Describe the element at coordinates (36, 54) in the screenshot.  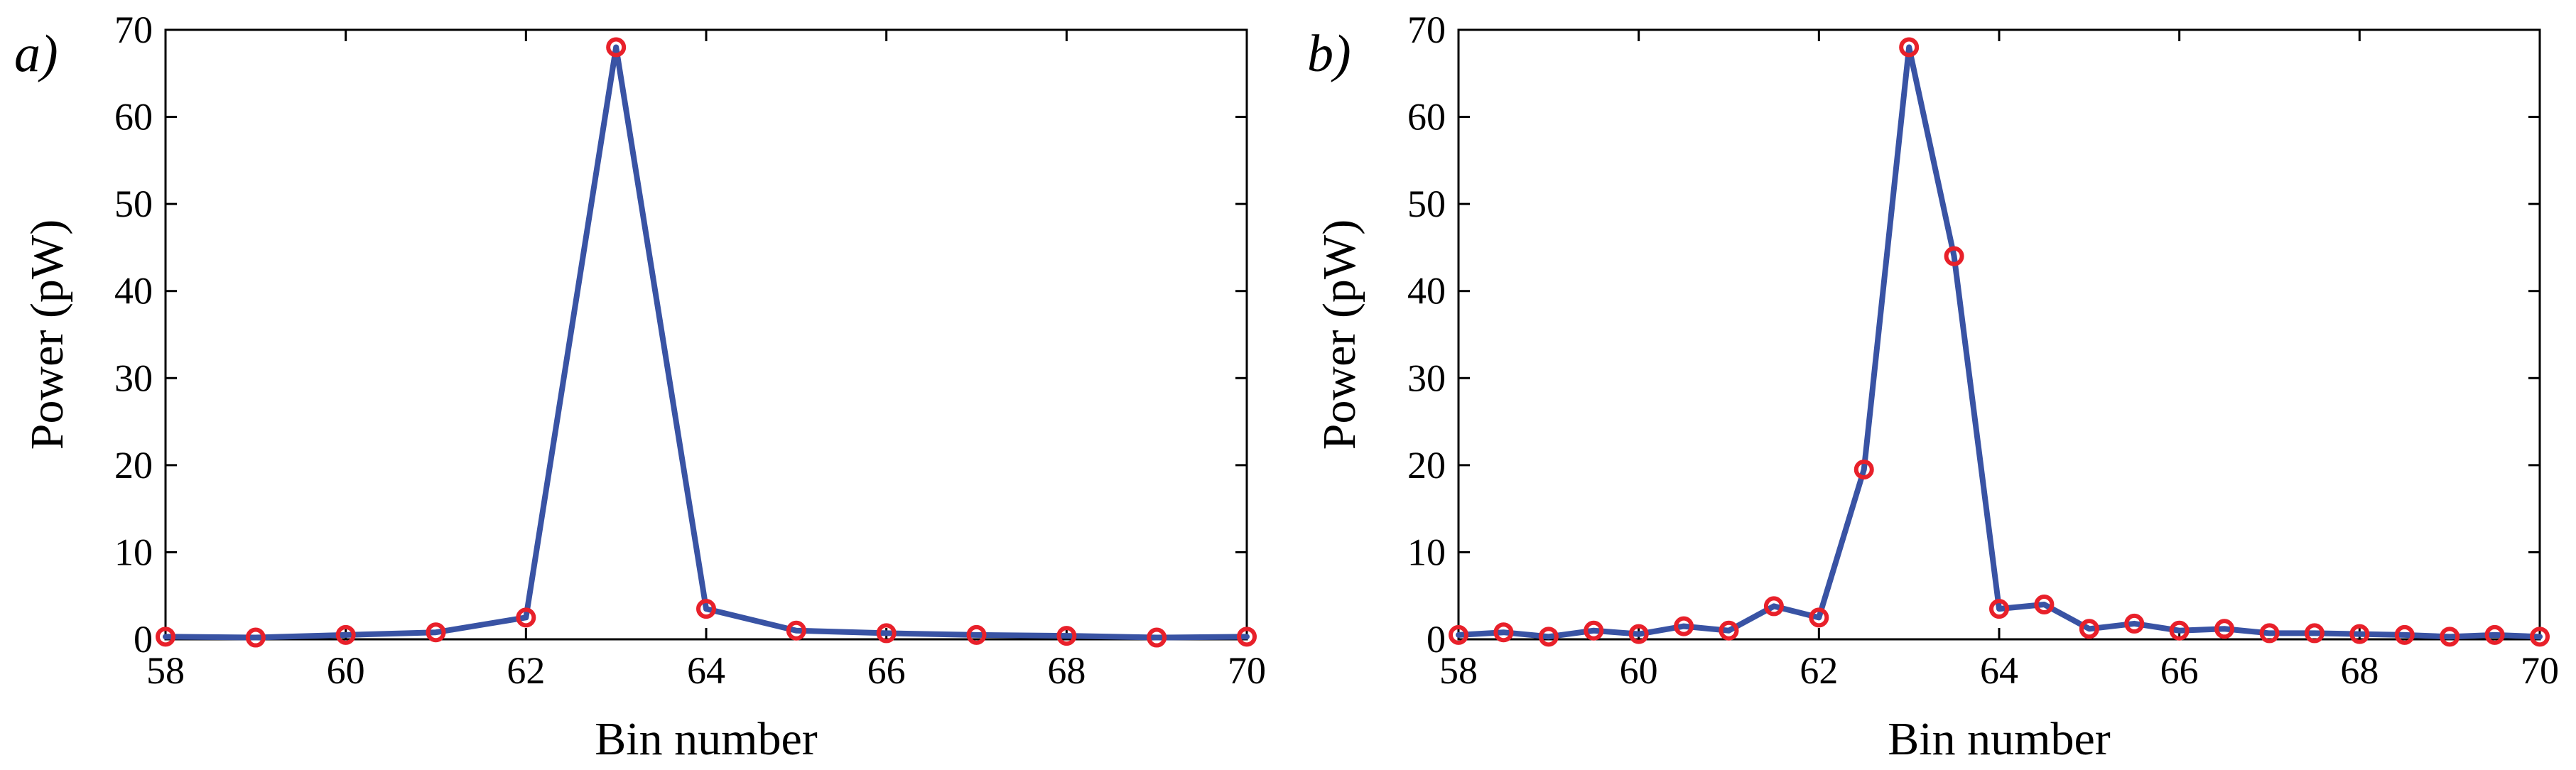
I see `panel-label: a)` at that location.